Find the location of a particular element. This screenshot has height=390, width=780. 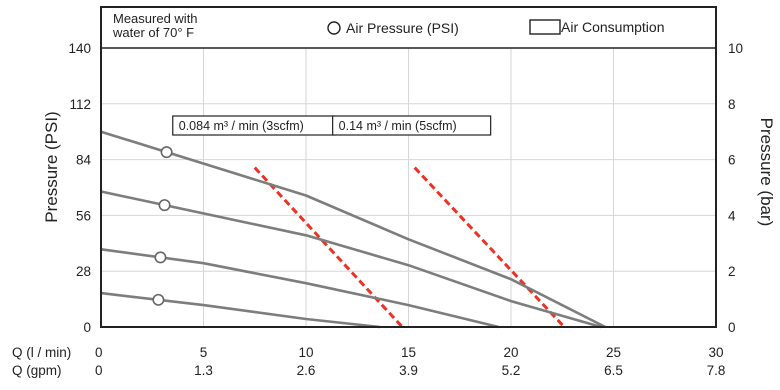

y-right-tick-label: 10 is located at coordinates (735, 48).